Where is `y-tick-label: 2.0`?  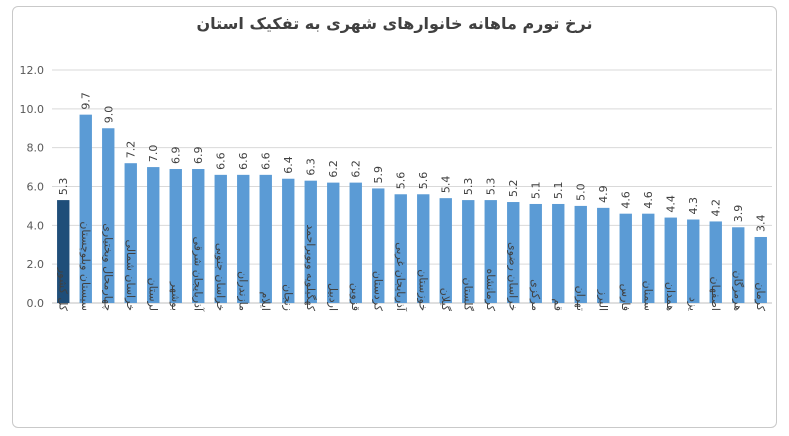 y-tick-label: 2.0 is located at coordinates (36, 264).